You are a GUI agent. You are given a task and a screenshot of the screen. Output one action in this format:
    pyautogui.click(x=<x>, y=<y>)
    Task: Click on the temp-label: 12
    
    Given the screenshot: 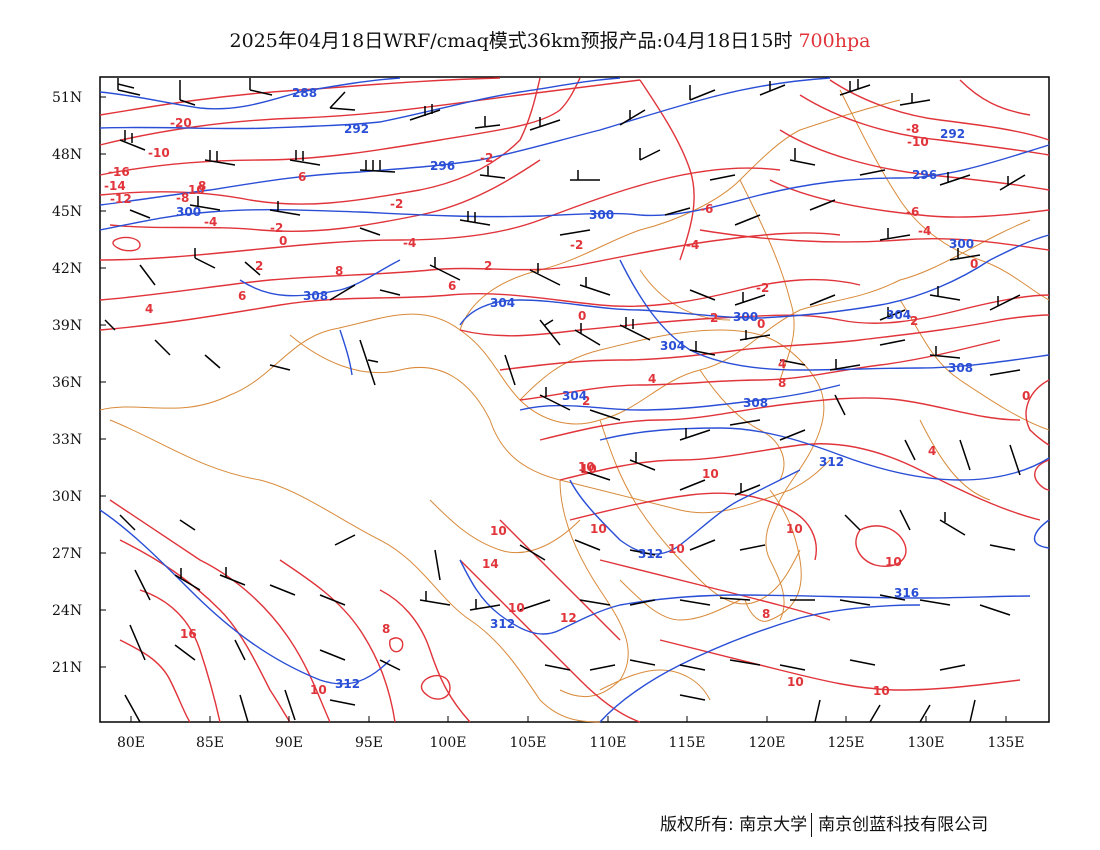 What is the action you would take?
    pyautogui.click(x=568, y=618)
    